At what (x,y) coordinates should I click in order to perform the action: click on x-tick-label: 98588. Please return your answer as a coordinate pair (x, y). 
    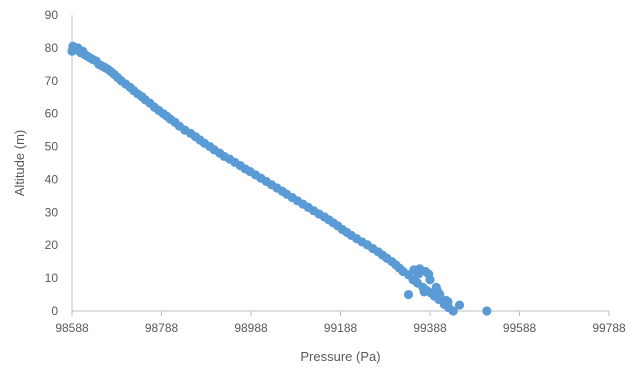
    Looking at the image, I should click on (72, 328).